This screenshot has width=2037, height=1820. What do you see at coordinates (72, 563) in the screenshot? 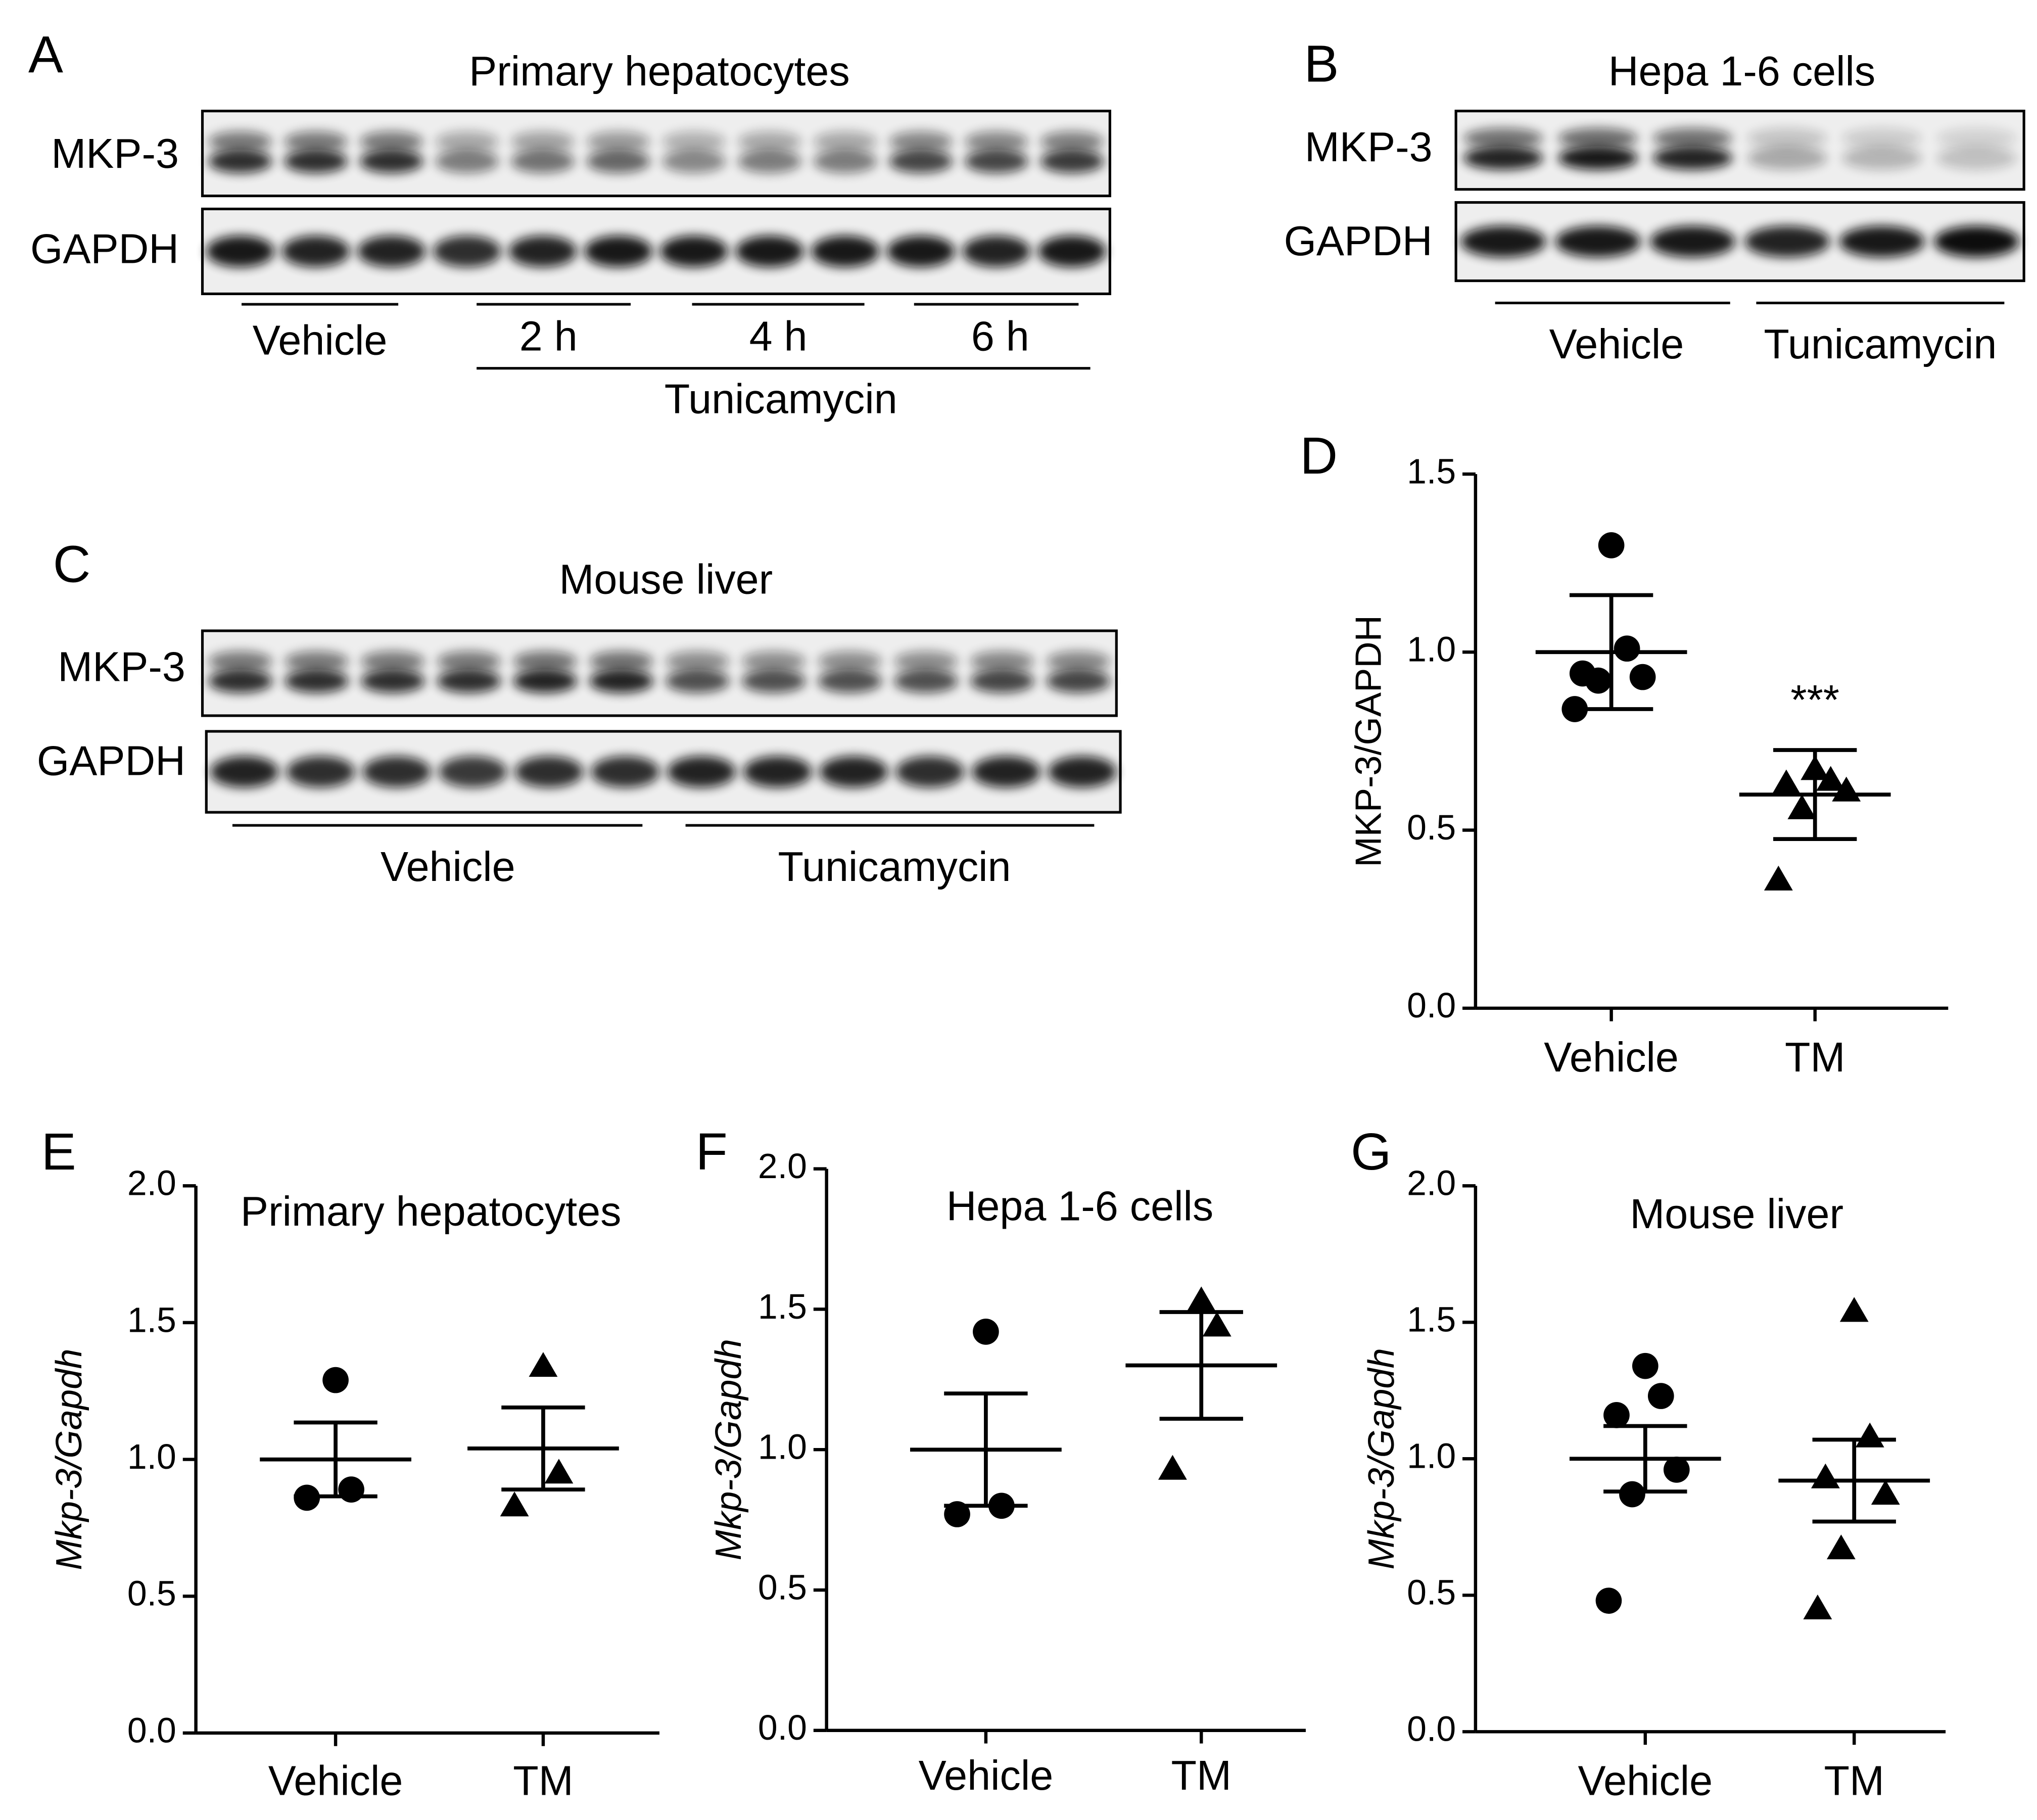
I see `panel-letter: C` at bounding box center [72, 563].